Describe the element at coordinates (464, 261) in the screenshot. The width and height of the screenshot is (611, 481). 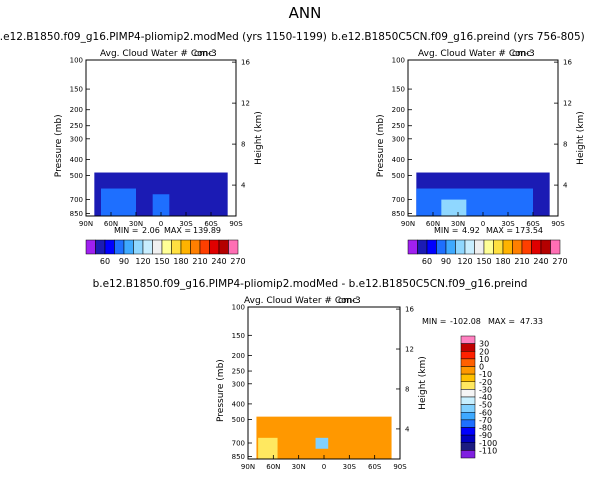
I see `colorbar-label: 120` at that location.